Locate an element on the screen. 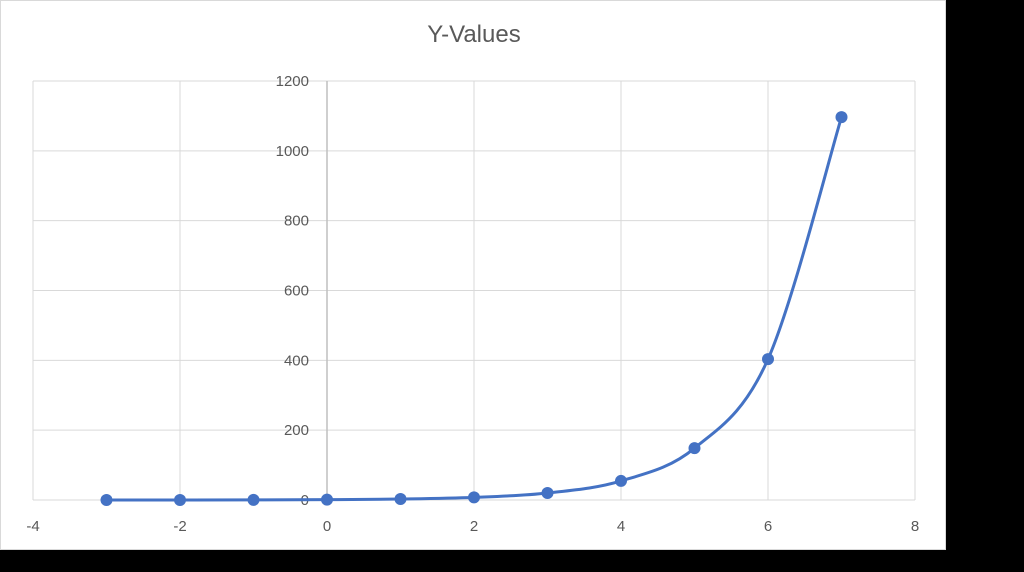  chart-title: Y-Values is located at coordinates (474, 34).